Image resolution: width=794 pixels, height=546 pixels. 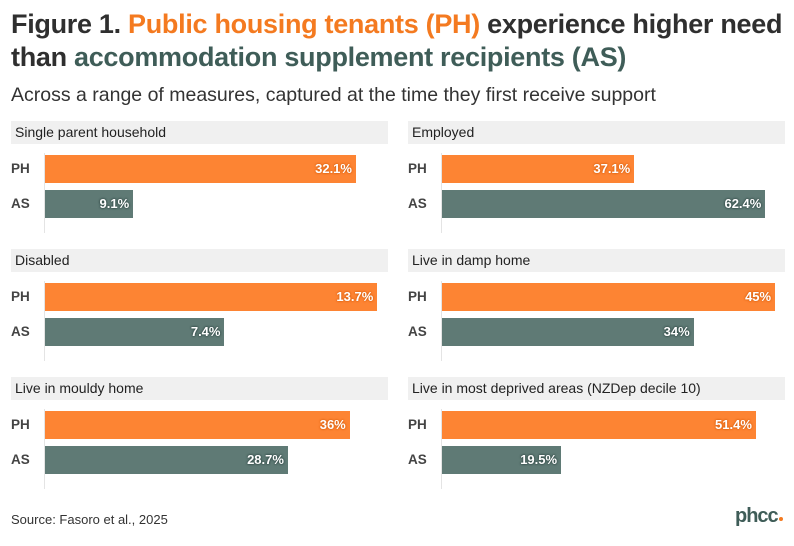 What do you see at coordinates (599, 425) in the screenshot?
I see `bar-ph: 51.4%` at bounding box center [599, 425].